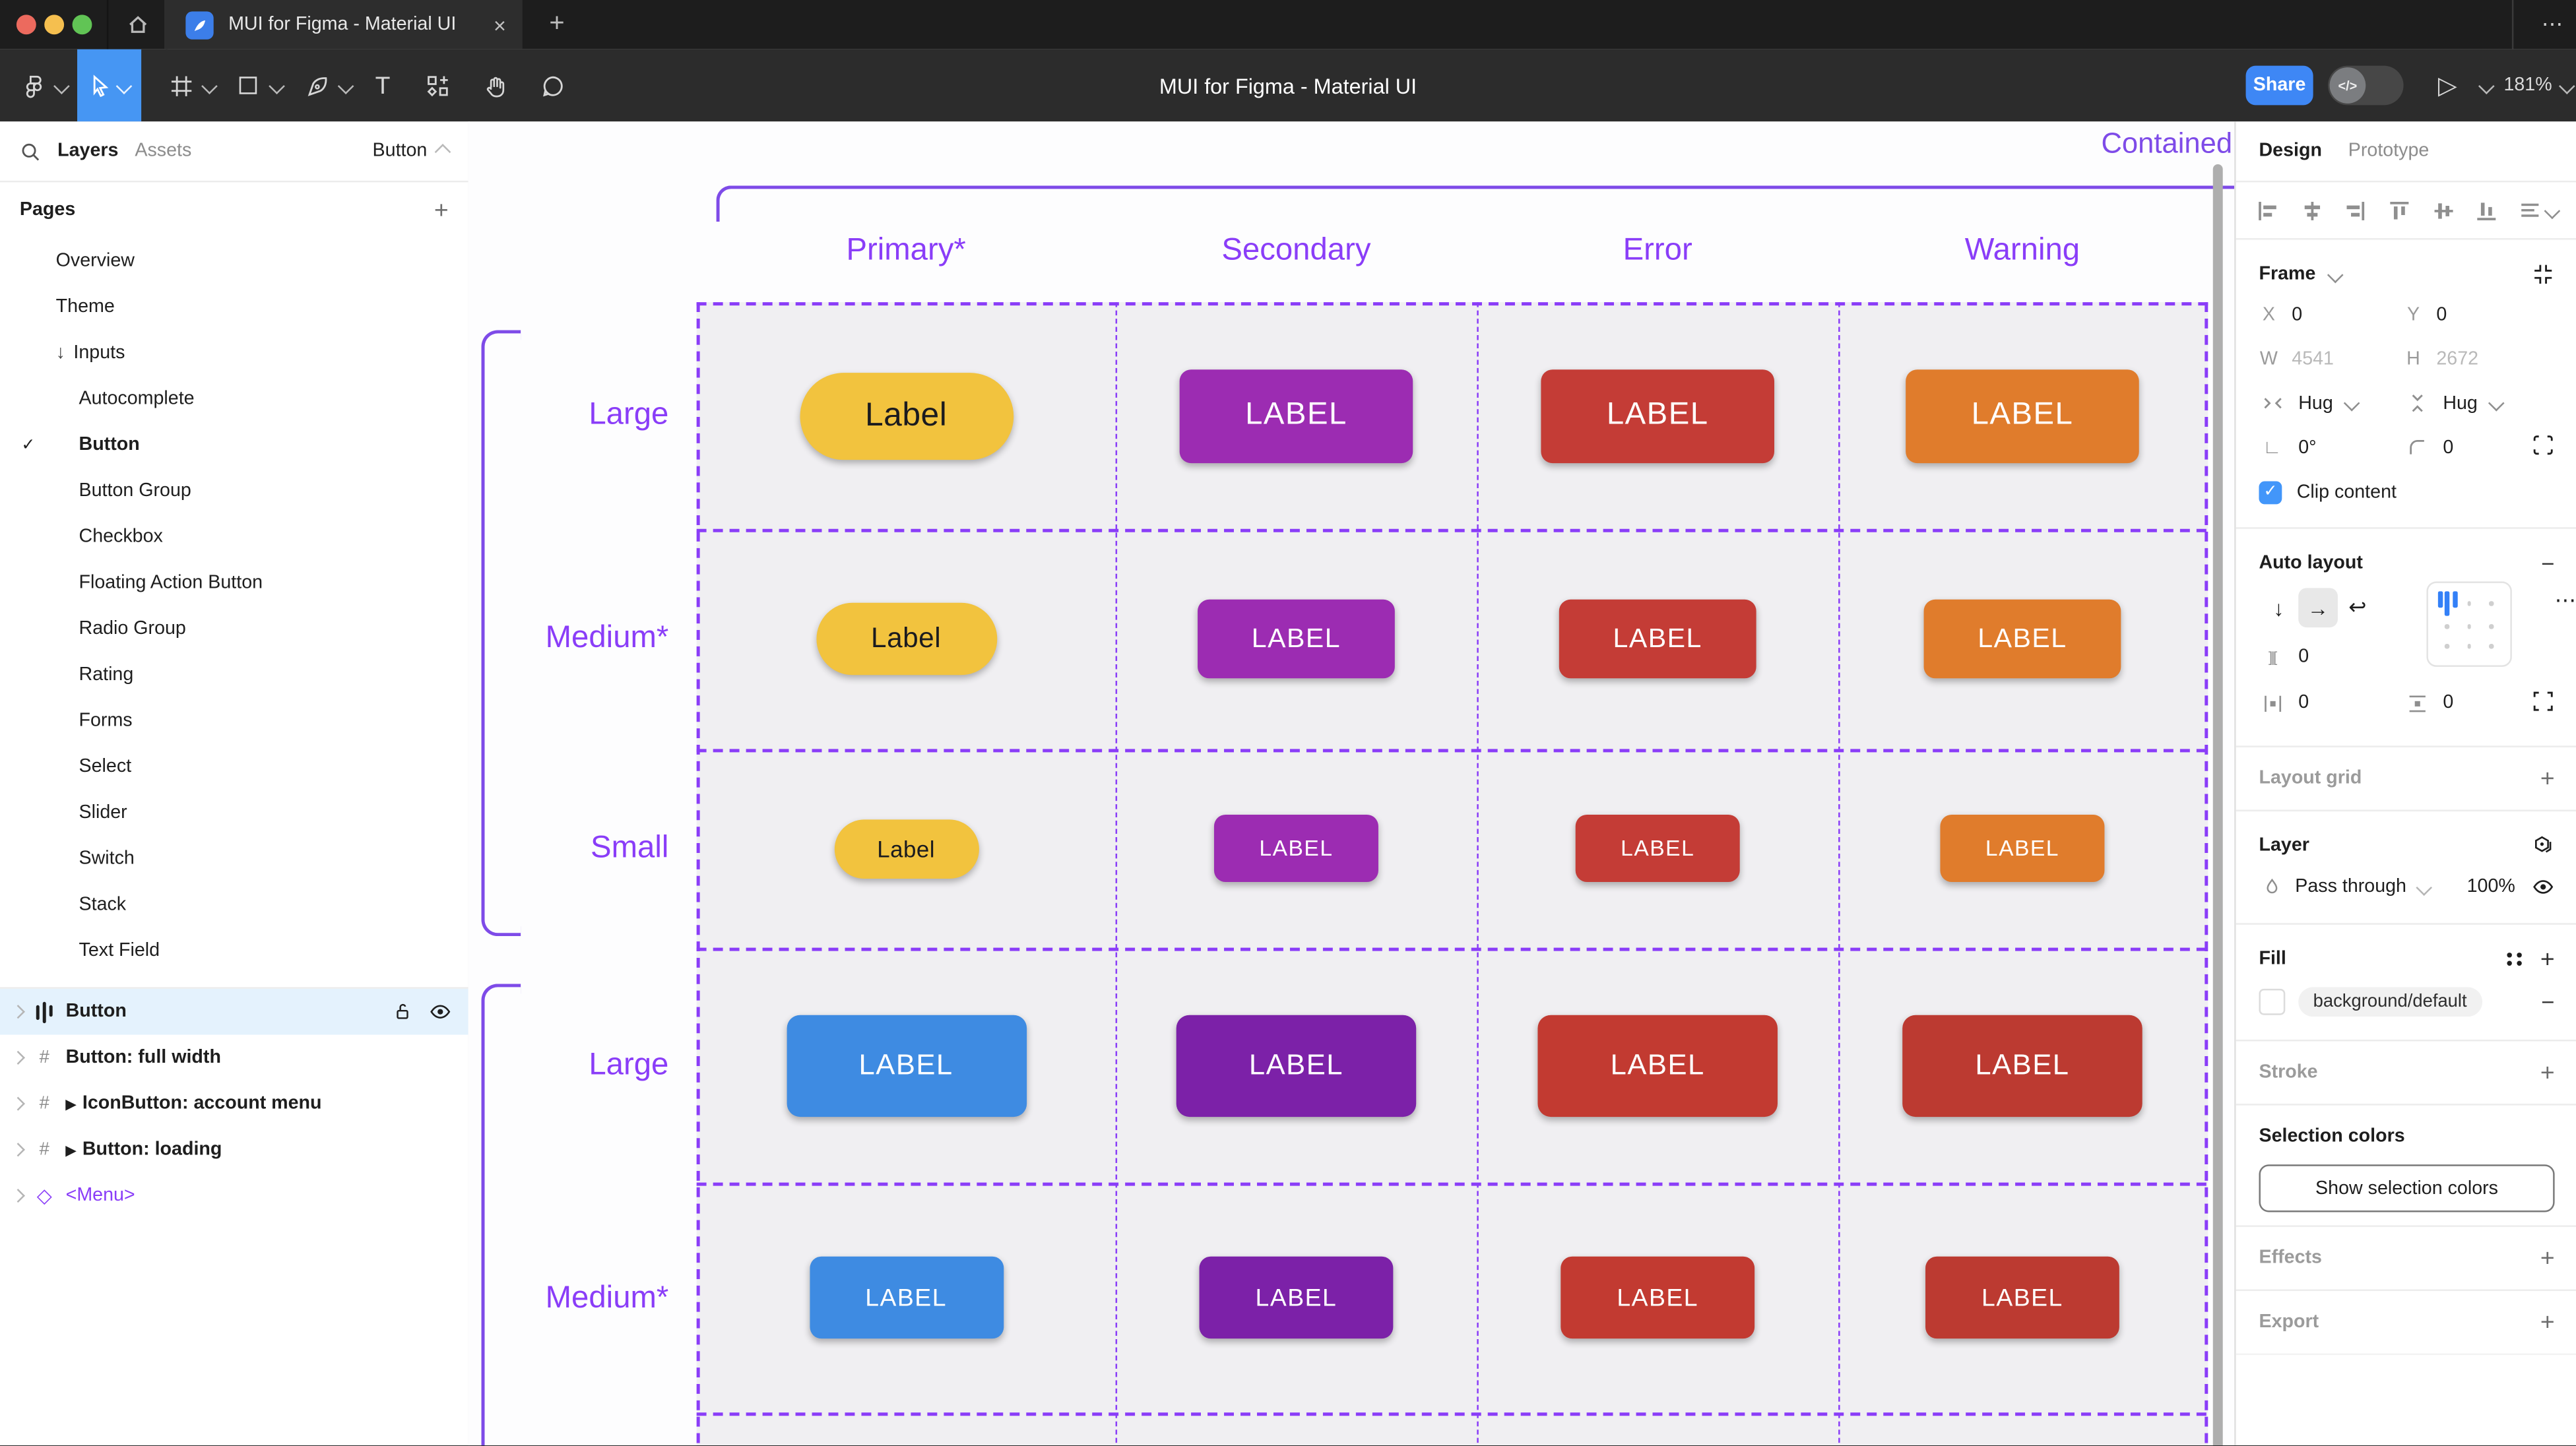 The width and height of the screenshot is (2576, 1446). What do you see at coordinates (2167, 143) in the screenshot?
I see `section-title: Contained` at bounding box center [2167, 143].